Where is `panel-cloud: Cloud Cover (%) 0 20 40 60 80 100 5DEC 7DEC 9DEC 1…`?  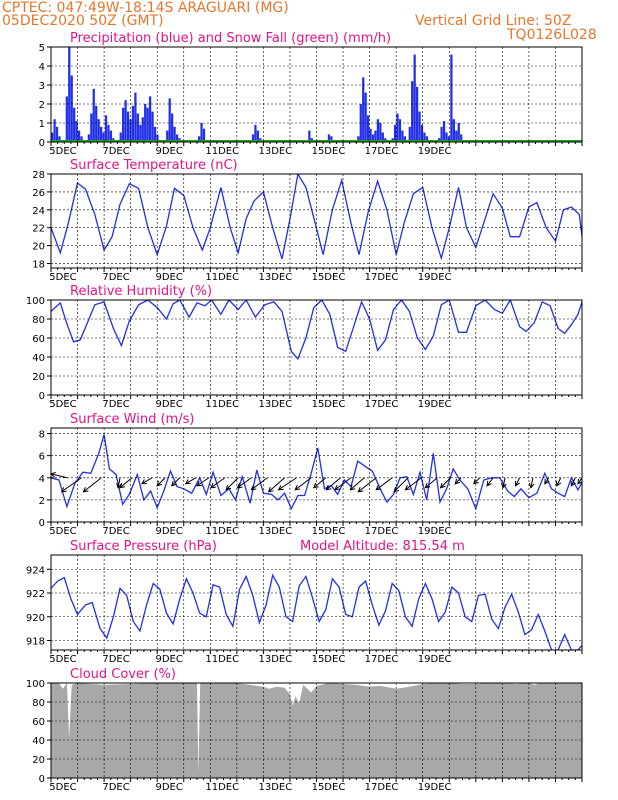
panel-cloud: Cloud Cover (%) 0 20 40 60 80 100 5DEC 7DEC 9DEC 1… is located at coordinates (304, 730).